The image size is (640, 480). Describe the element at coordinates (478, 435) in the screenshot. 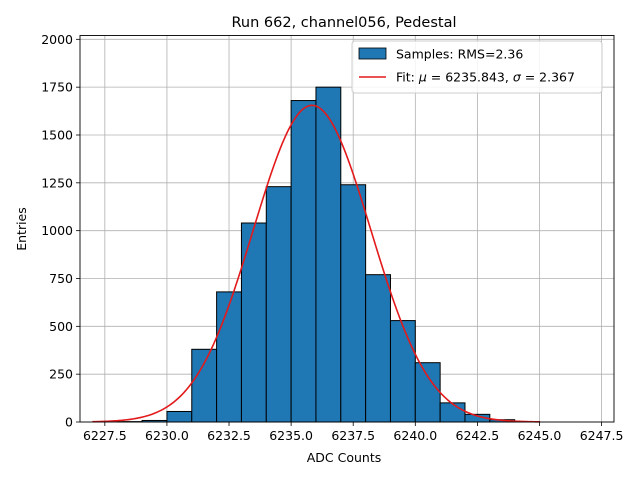

I see `x-tick-label: 6242.5` at that location.